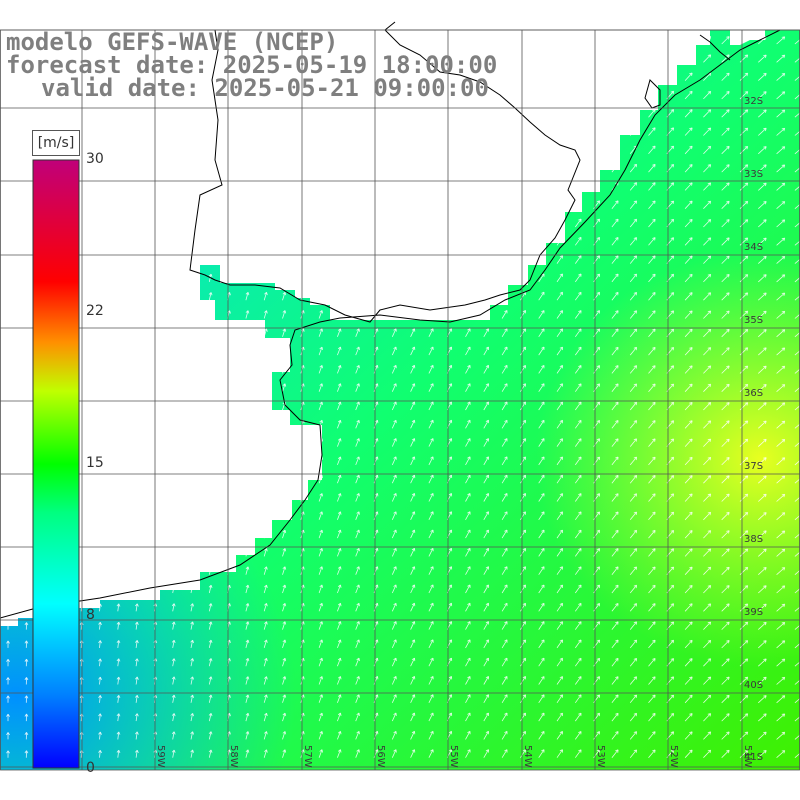 The height and width of the screenshot is (800, 800). What do you see at coordinates (753, 612) in the screenshot?
I see `lat-label: 39S` at bounding box center [753, 612].